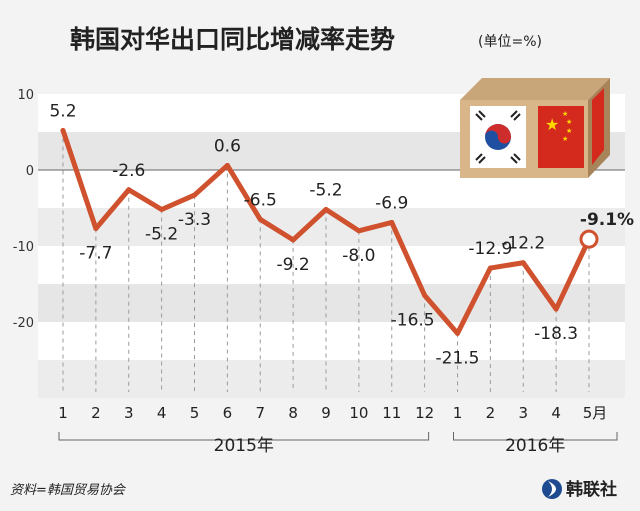 This screenshot has height=511, width=640. I want to click on x-tick-label: 10, so click(358, 413).